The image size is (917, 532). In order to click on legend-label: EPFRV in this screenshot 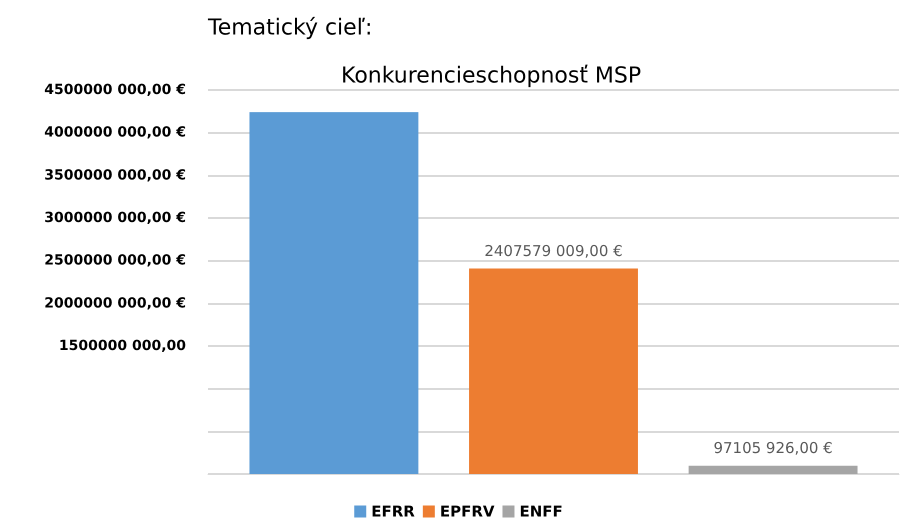, I will do `click(467, 511)`.